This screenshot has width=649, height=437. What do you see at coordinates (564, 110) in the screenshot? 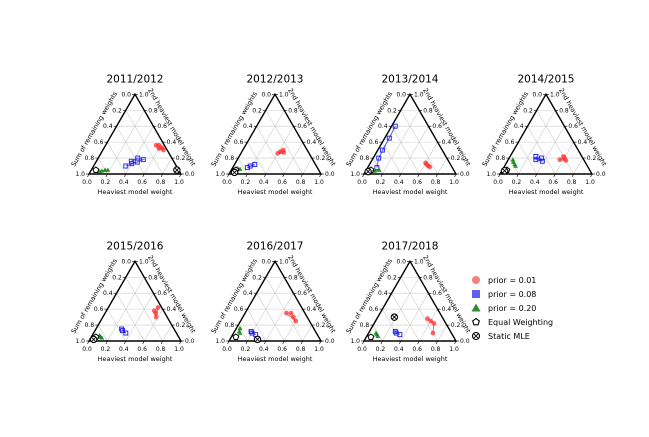
I see `tick-label-right: 0.8` at bounding box center [564, 110].